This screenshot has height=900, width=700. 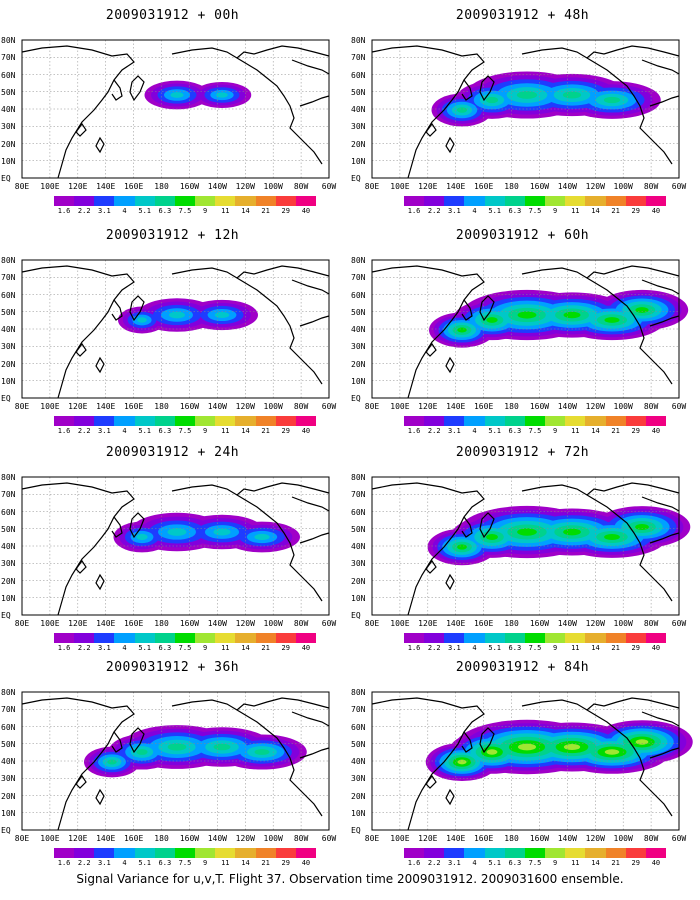 I want to click on lon-label: 180, so click(x=511, y=623).